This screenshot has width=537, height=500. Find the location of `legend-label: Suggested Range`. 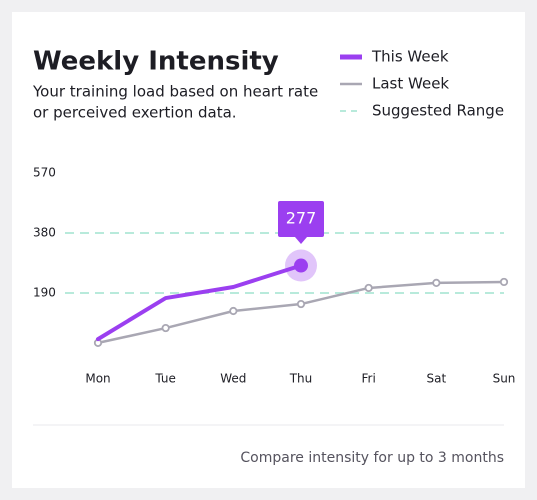

legend-label: Suggested Range is located at coordinates (438, 111).